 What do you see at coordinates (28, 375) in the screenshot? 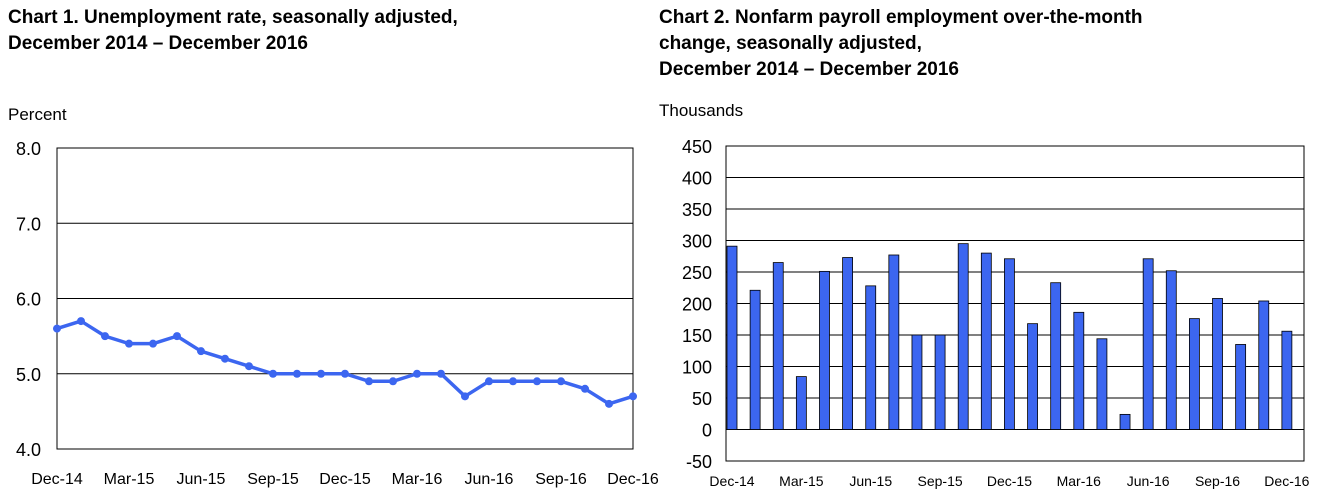
I see `chart1-y-tick-label: 5.0` at bounding box center [28, 375].